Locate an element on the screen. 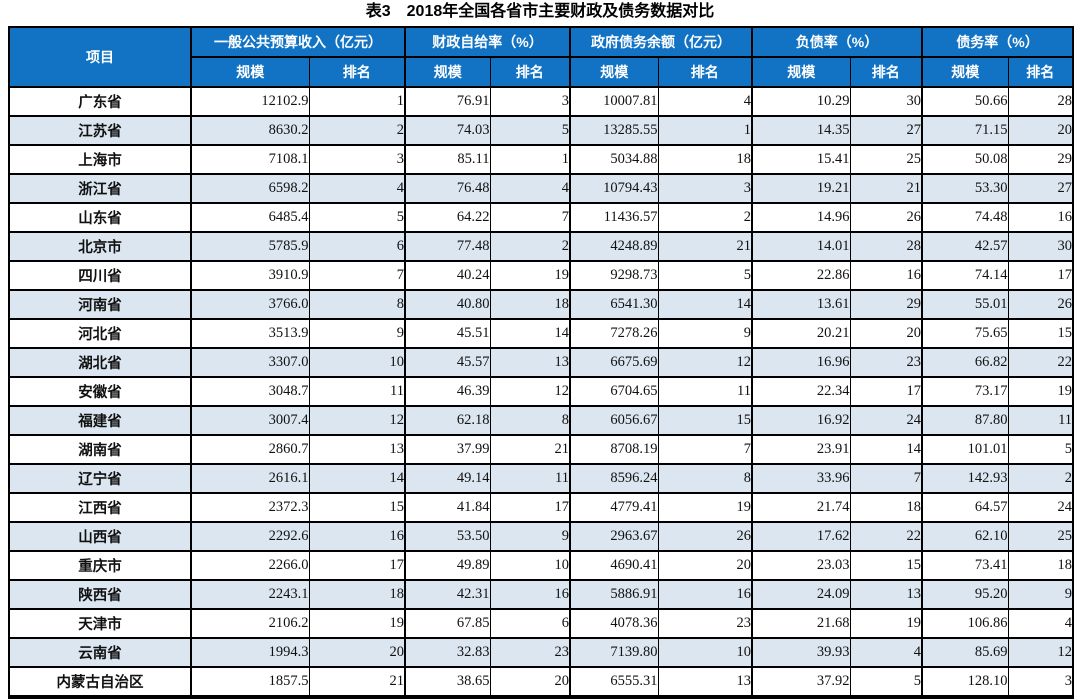 The image size is (1080, 699). table-row: 浙江省 6598.2 4 76.48 4 10794.43 3 19.21 21 53.30 27 is located at coordinates (541, 188).